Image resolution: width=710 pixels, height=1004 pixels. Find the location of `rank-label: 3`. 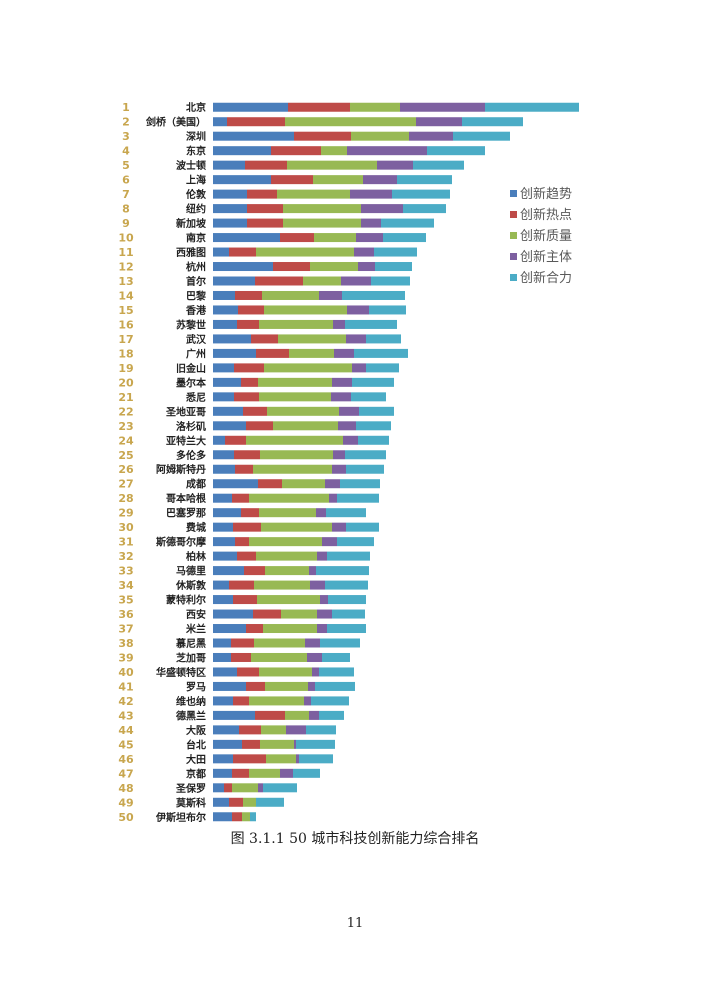

rank-label: 3 is located at coordinates (126, 136).